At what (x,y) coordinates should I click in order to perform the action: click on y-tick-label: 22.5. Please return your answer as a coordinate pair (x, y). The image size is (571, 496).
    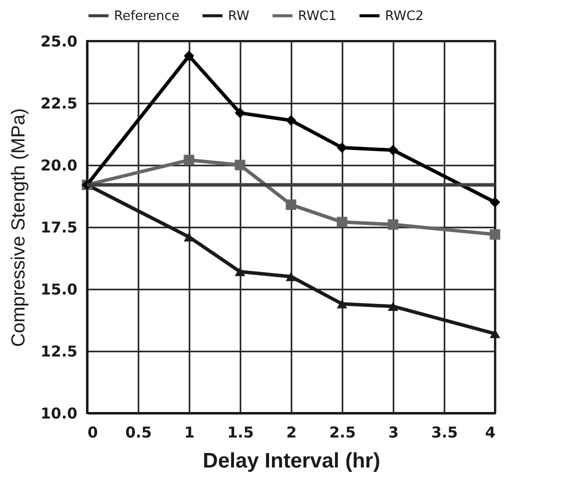
    Looking at the image, I should click on (59, 103).